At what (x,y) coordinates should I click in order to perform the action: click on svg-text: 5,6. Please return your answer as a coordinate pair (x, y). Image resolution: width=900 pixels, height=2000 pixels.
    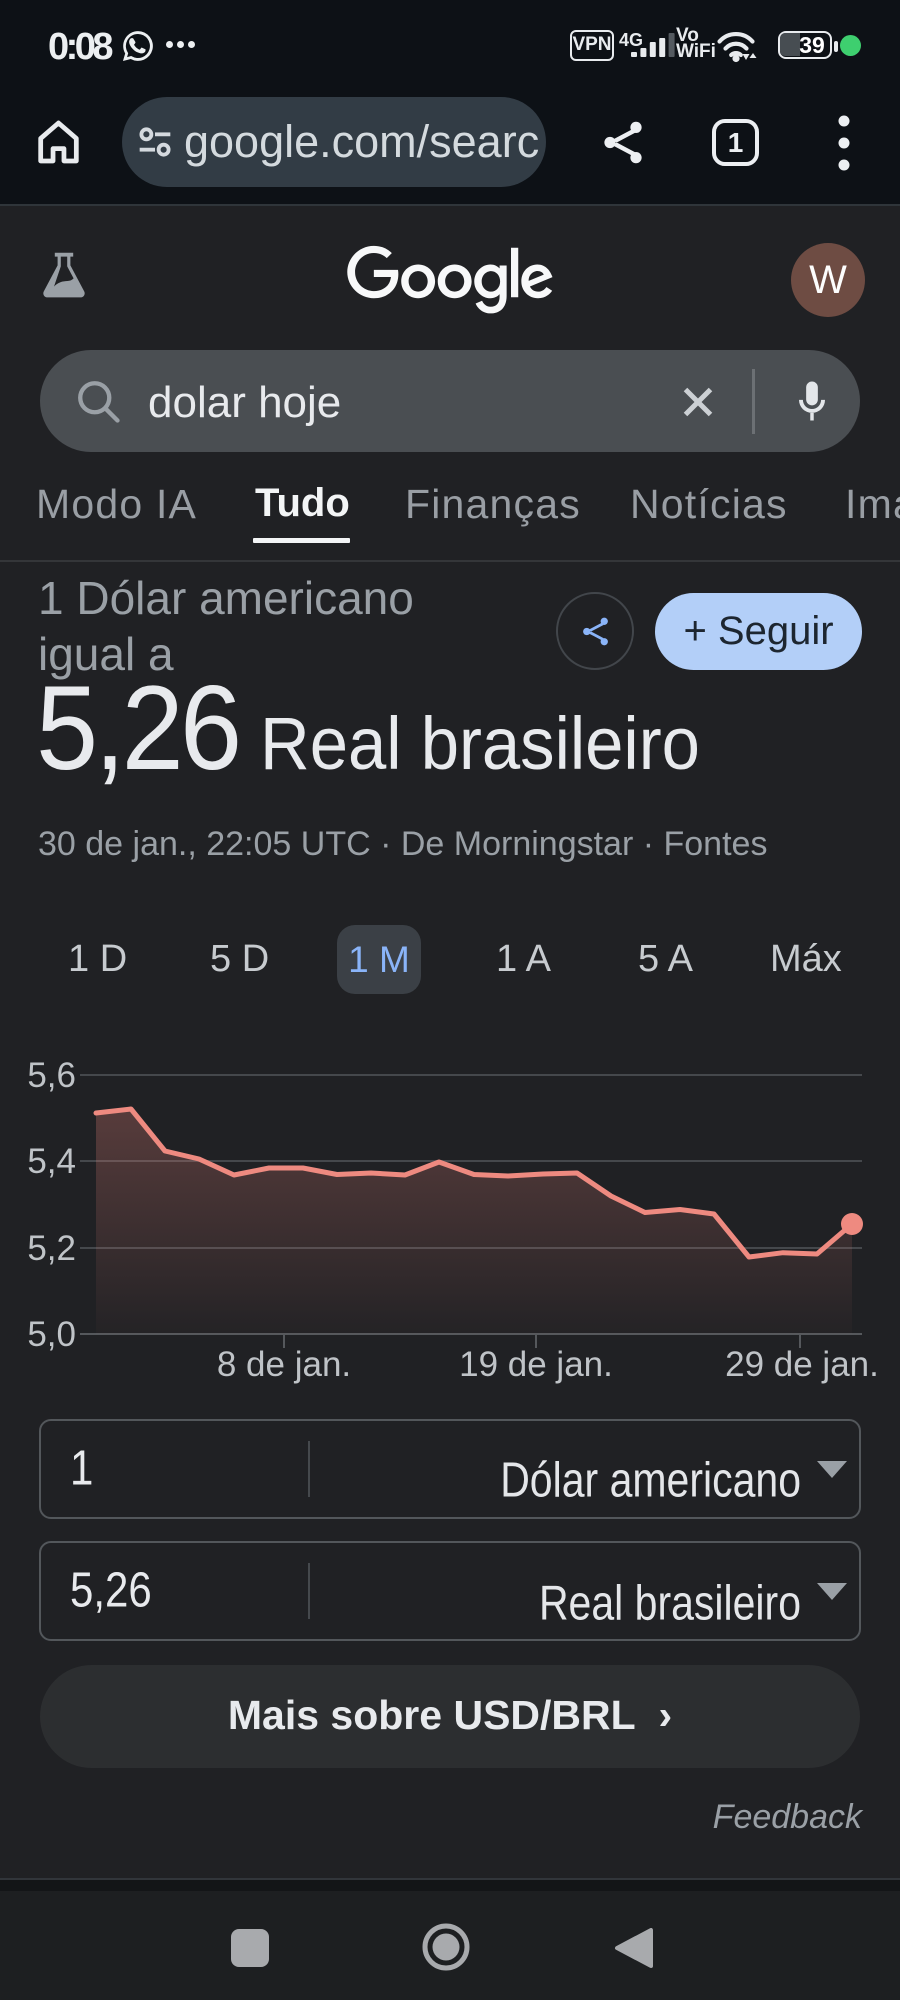
    Looking at the image, I should click on (51, 1075).